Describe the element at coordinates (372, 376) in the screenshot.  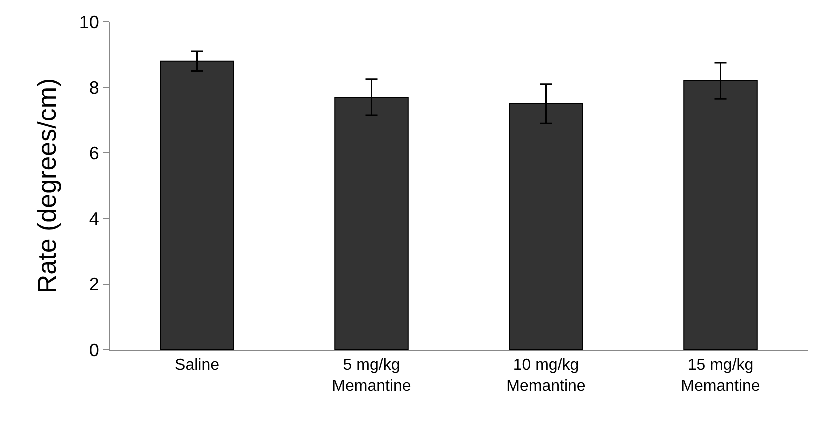
I see `x-tick-label: 5 mg/kg Memantine` at that location.